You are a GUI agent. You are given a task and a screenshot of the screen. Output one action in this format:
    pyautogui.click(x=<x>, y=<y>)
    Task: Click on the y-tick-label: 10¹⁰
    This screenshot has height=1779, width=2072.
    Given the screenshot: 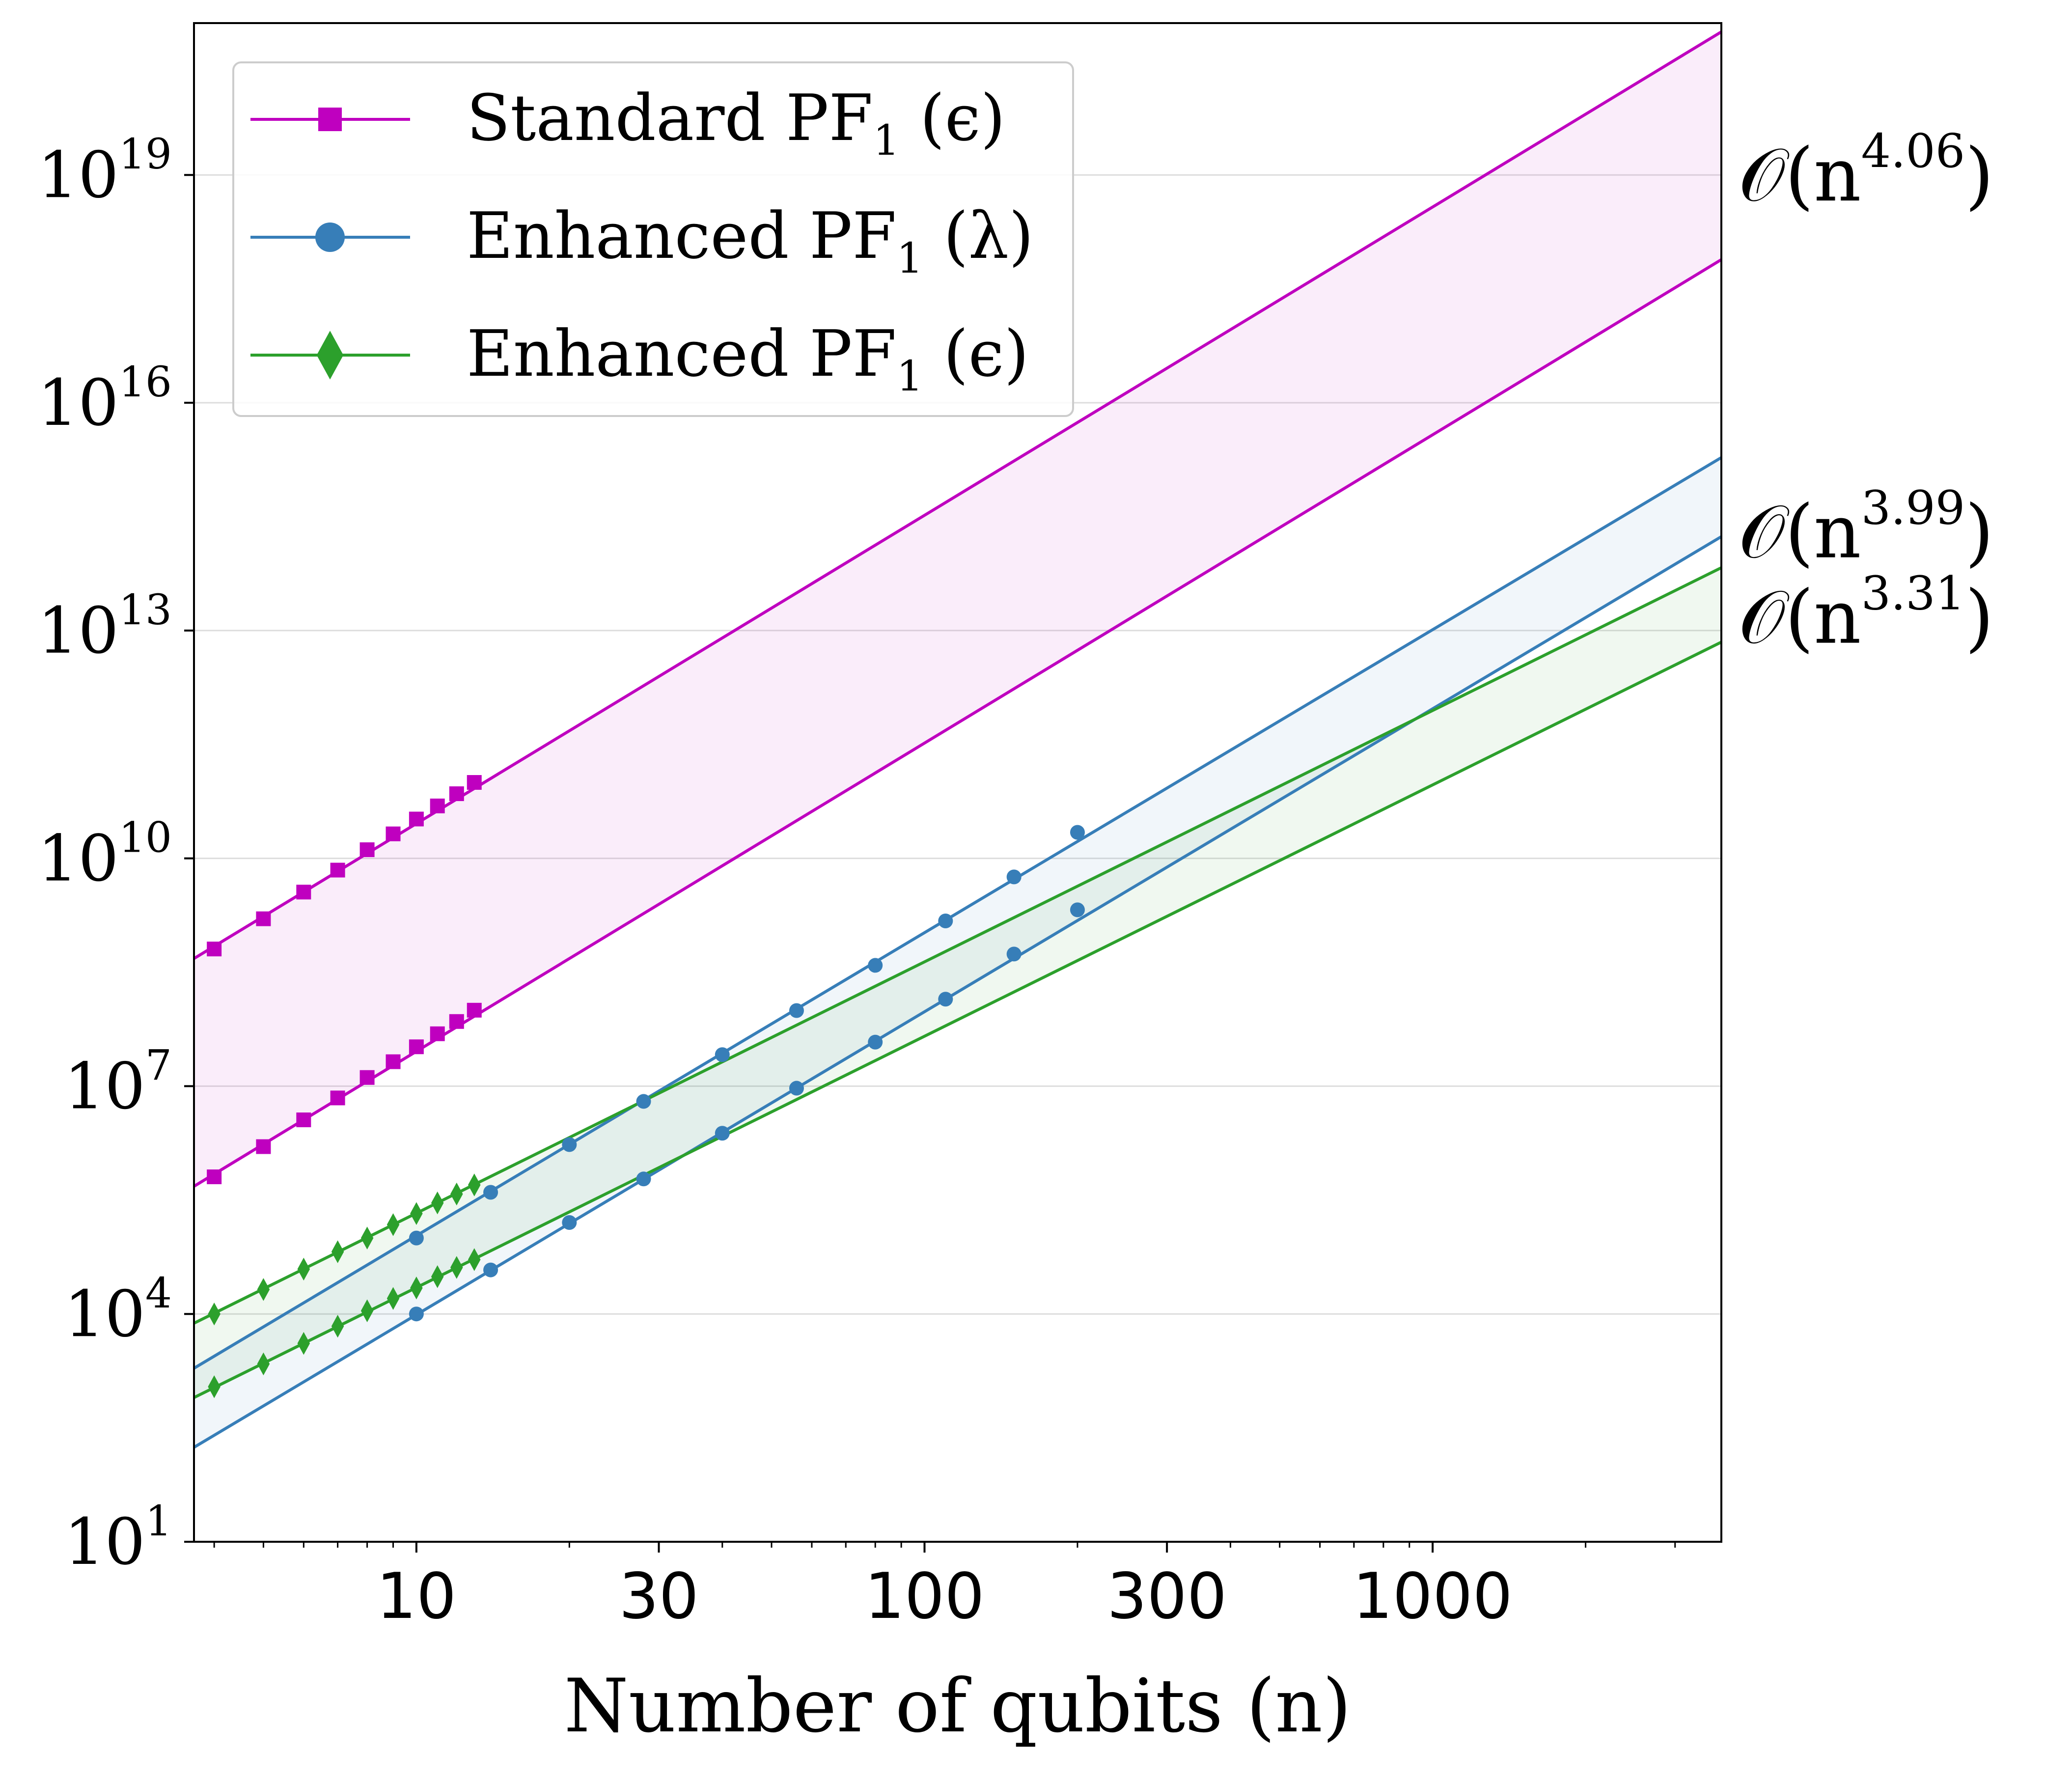 What is the action you would take?
    pyautogui.click(x=104, y=855)
    